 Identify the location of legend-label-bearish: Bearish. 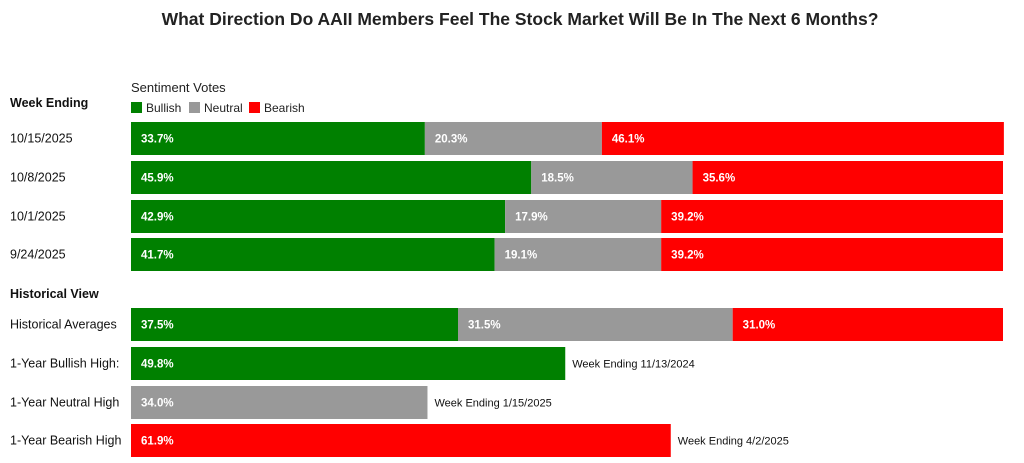
(284, 108).